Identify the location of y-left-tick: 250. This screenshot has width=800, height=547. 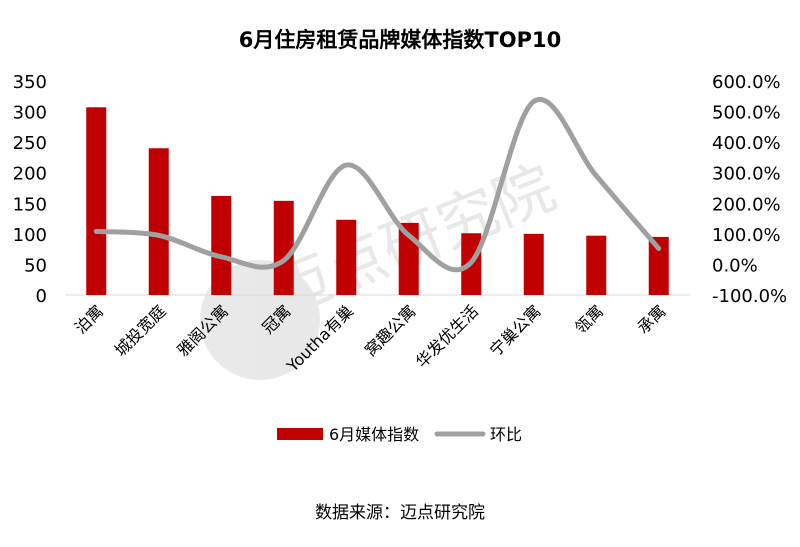
(30, 143).